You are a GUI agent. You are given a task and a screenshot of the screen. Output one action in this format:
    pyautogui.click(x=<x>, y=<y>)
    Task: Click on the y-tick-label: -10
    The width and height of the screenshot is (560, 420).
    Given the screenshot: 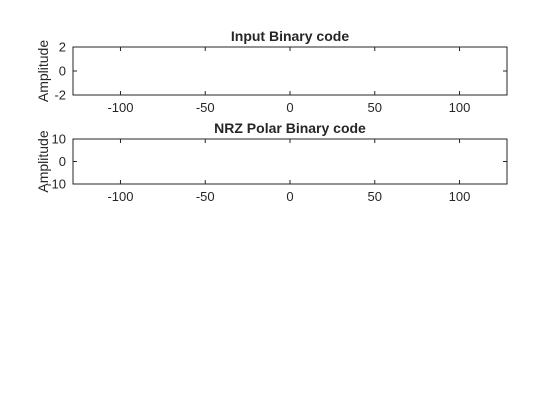 What is the action you would take?
    pyautogui.click(x=56, y=184)
    